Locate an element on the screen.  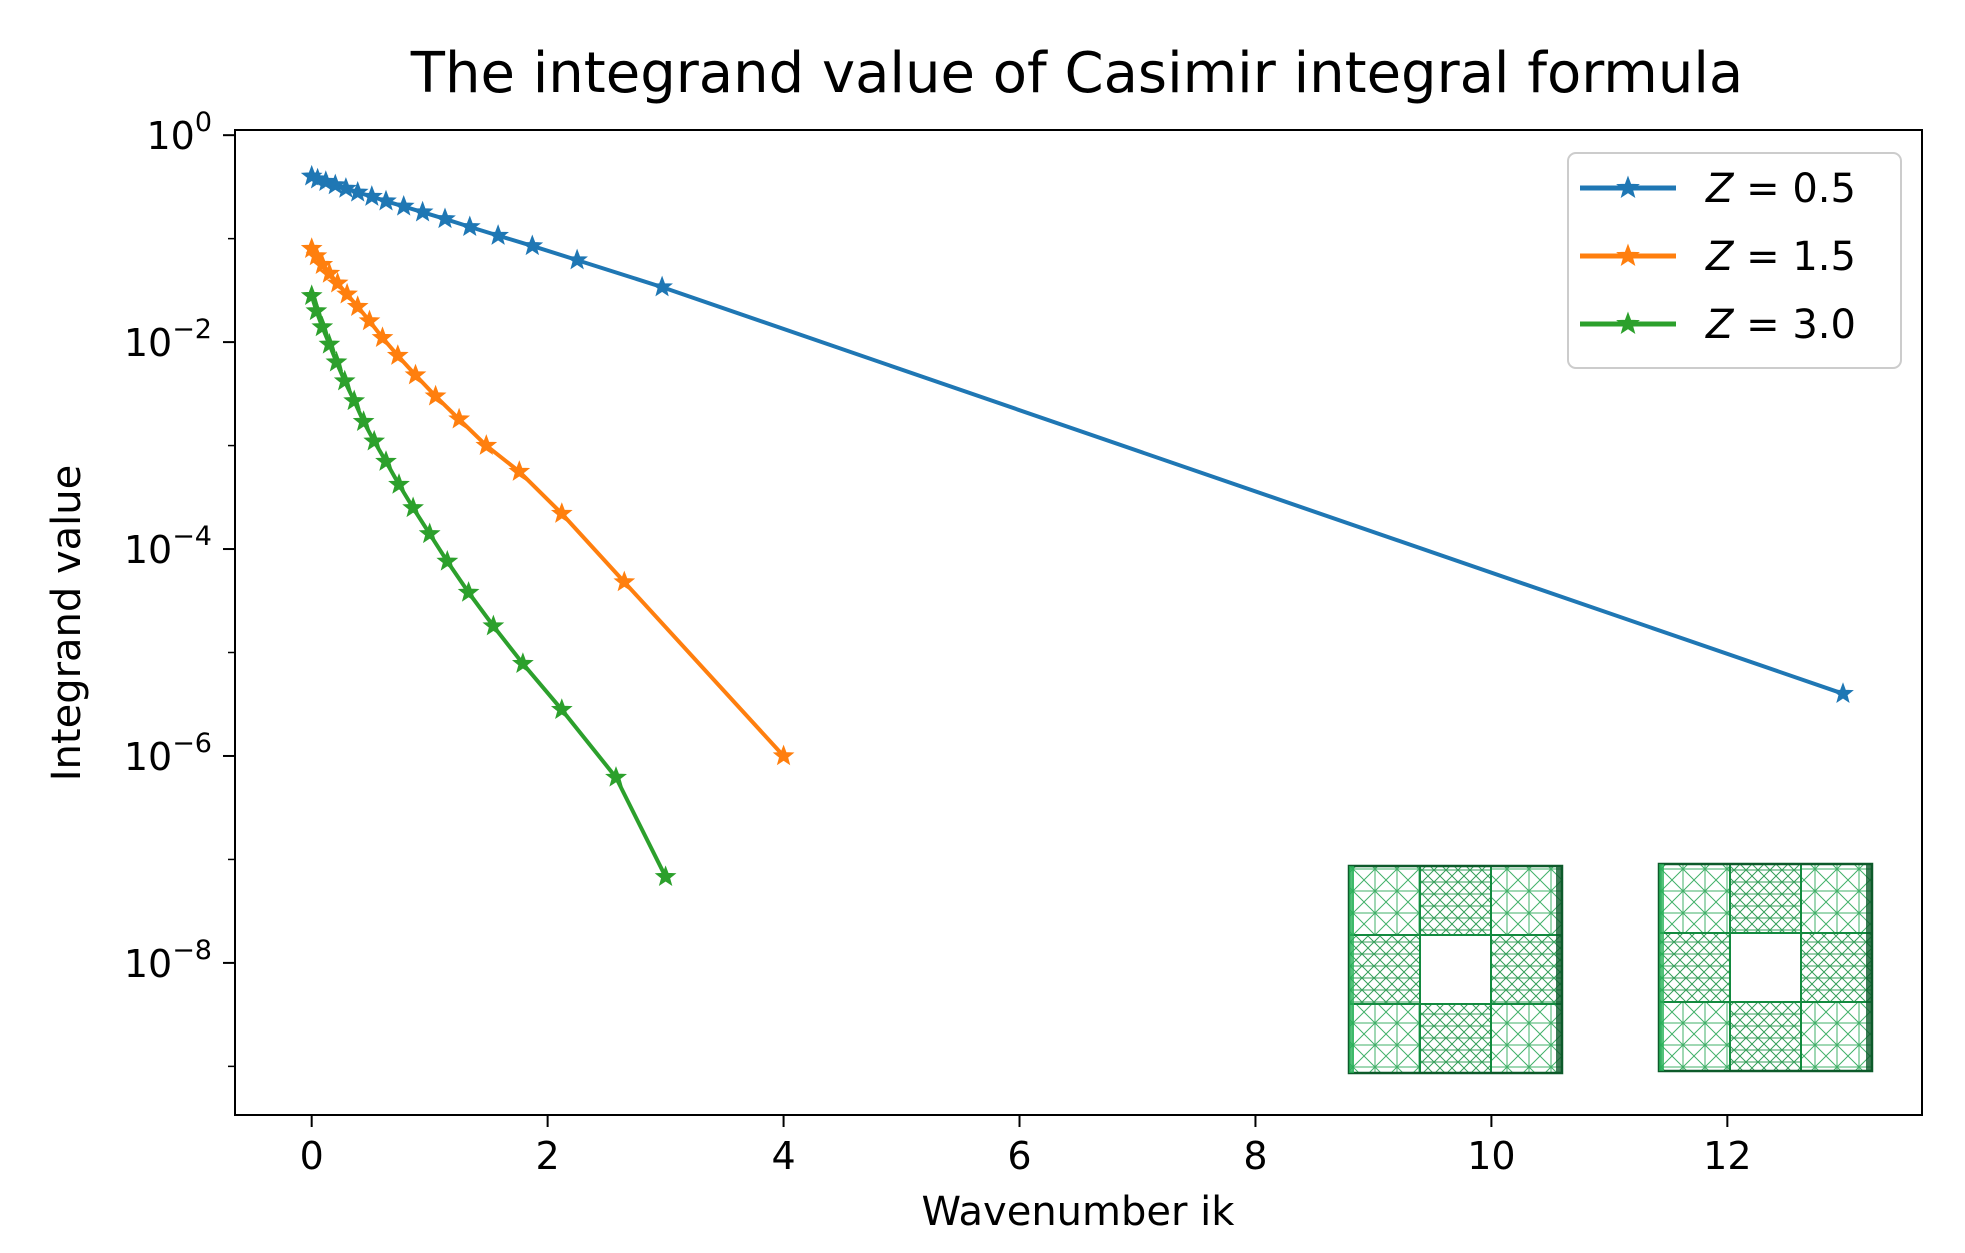
y-axis-label: Integrand value is located at coordinates (67, 623).